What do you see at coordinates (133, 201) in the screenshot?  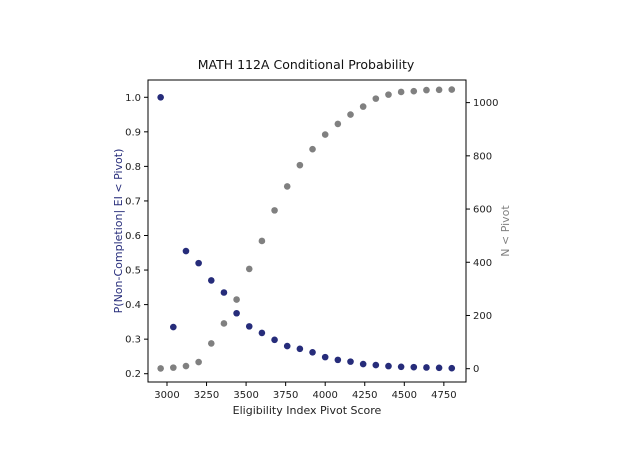 I see `left-y-tick-label: 0.7` at bounding box center [133, 201].